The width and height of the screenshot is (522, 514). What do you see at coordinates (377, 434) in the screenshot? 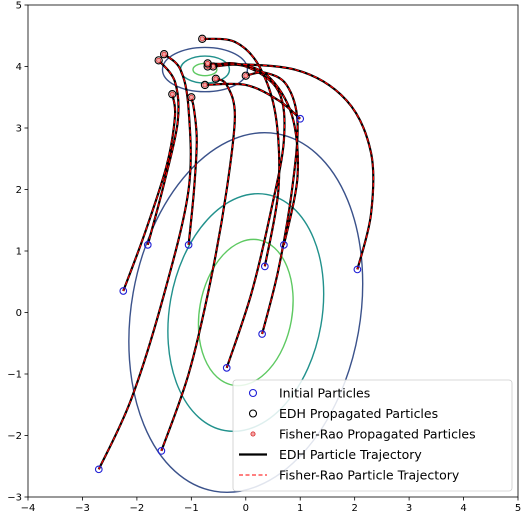
I see `legend-label-2: Fisher-Rao Propagated Particles` at bounding box center [377, 434].